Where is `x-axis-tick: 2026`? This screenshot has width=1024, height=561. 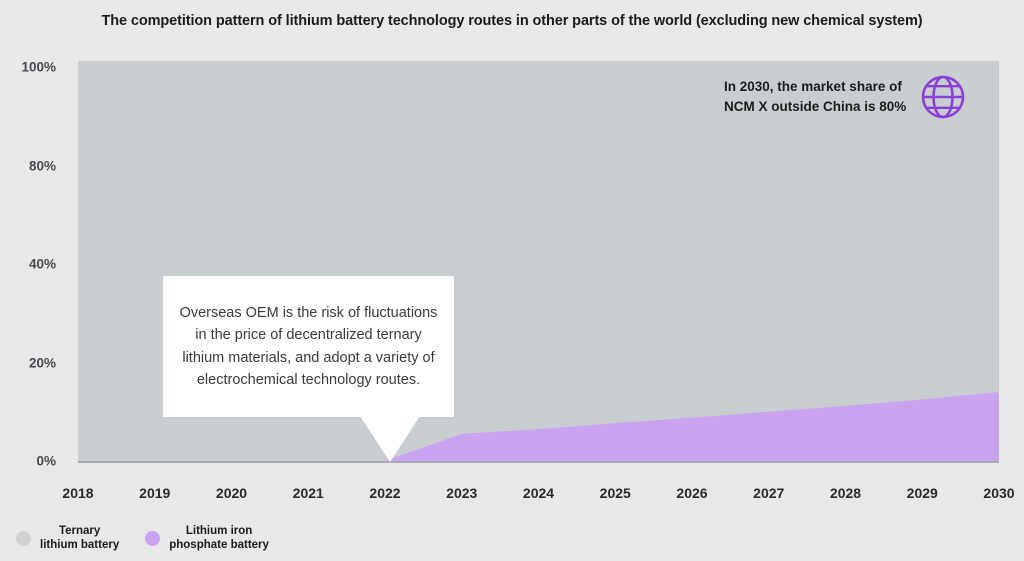
x-axis-tick: 2026 is located at coordinates (692, 493).